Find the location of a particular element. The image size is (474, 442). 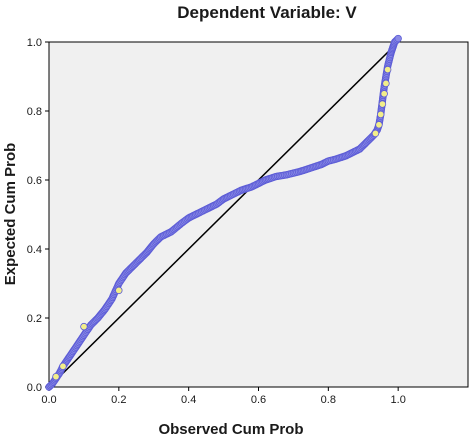

x-tick-label-4: 0.8 is located at coordinates (328, 400).